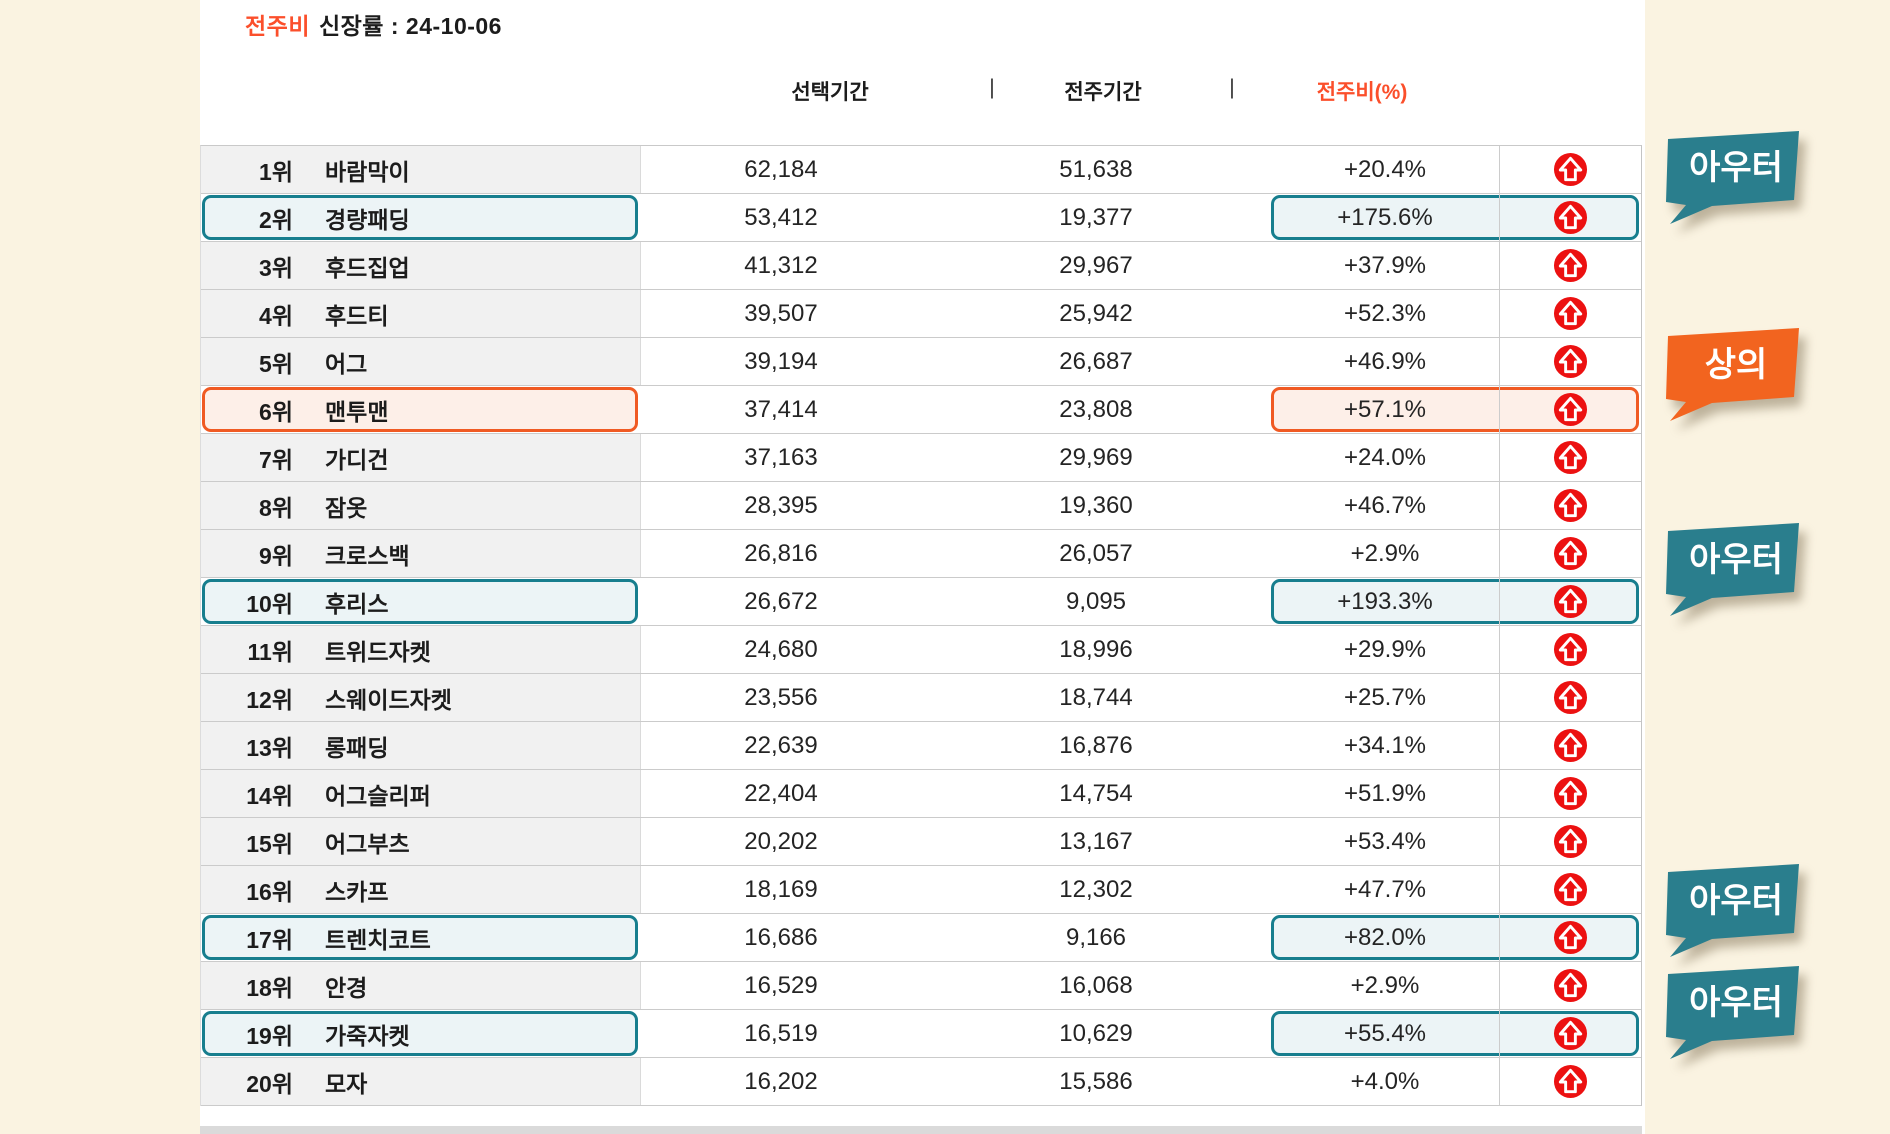  I want to click on previous-period-value: 51,638, so click(1096, 169).